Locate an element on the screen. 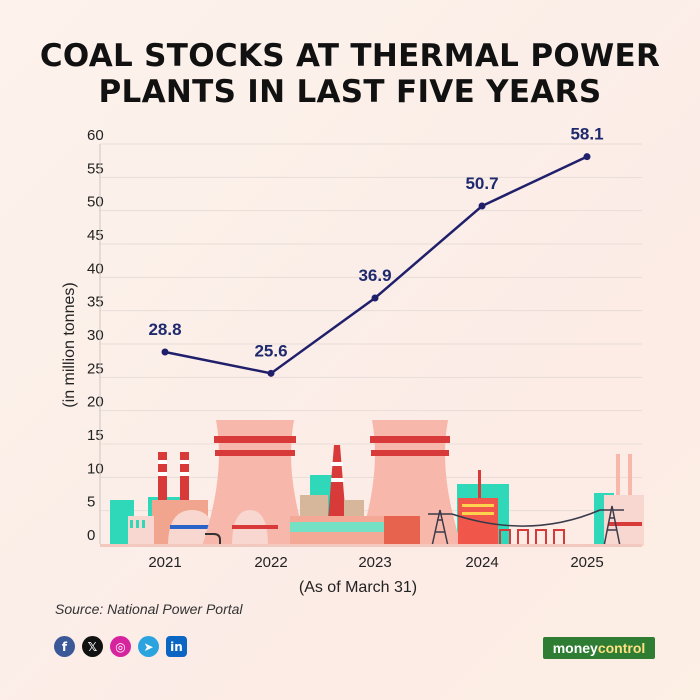  x-tick-label: 2025 is located at coordinates (586, 562).